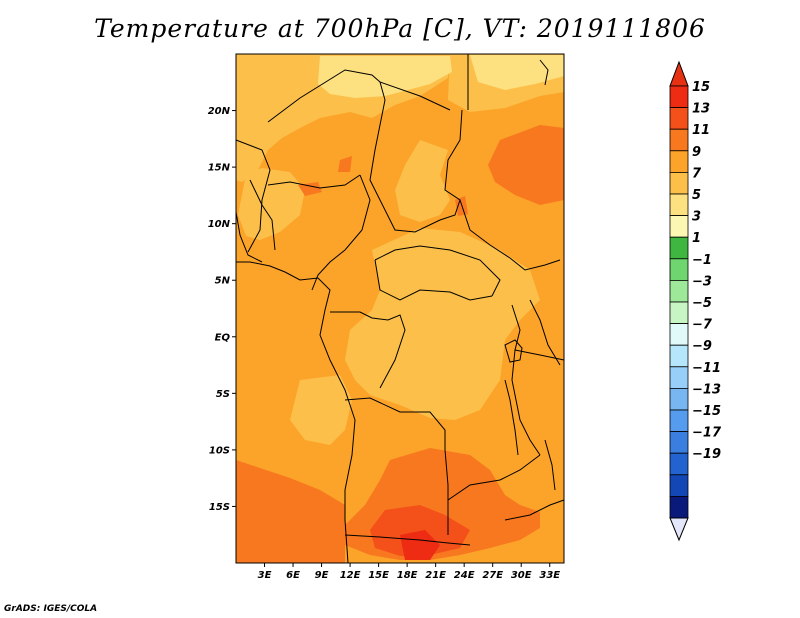  Describe the element at coordinates (696, 152) in the screenshot. I see `colorbar-label: 9` at that location.